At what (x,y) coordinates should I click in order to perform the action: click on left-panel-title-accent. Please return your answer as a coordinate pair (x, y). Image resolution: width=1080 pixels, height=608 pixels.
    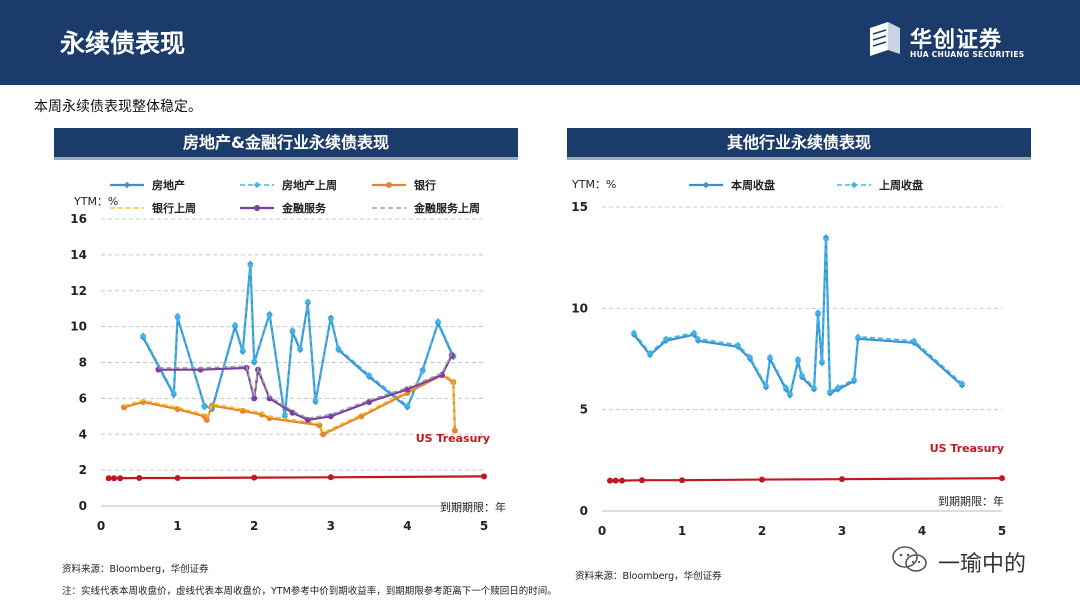
    Looking at the image, I should click on (286, 158).